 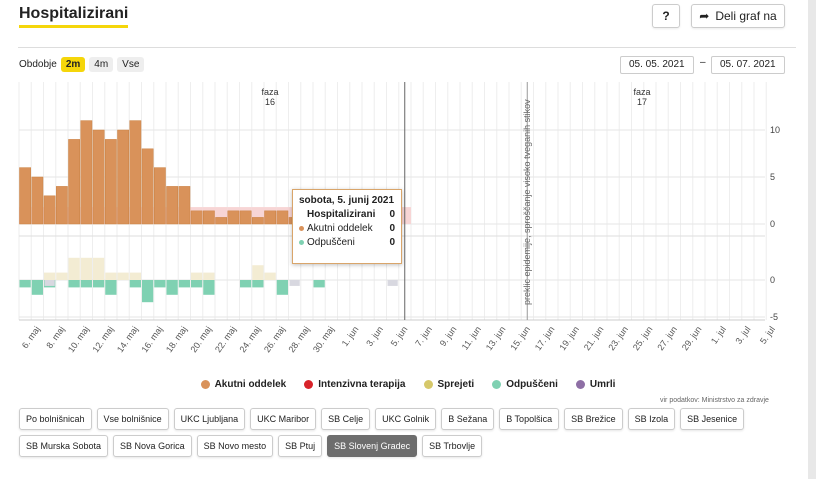 What do you see at coordinates (38, 64) in the screenshot?
I see `period-label: Obdobje` at bounding box center [38, 64].